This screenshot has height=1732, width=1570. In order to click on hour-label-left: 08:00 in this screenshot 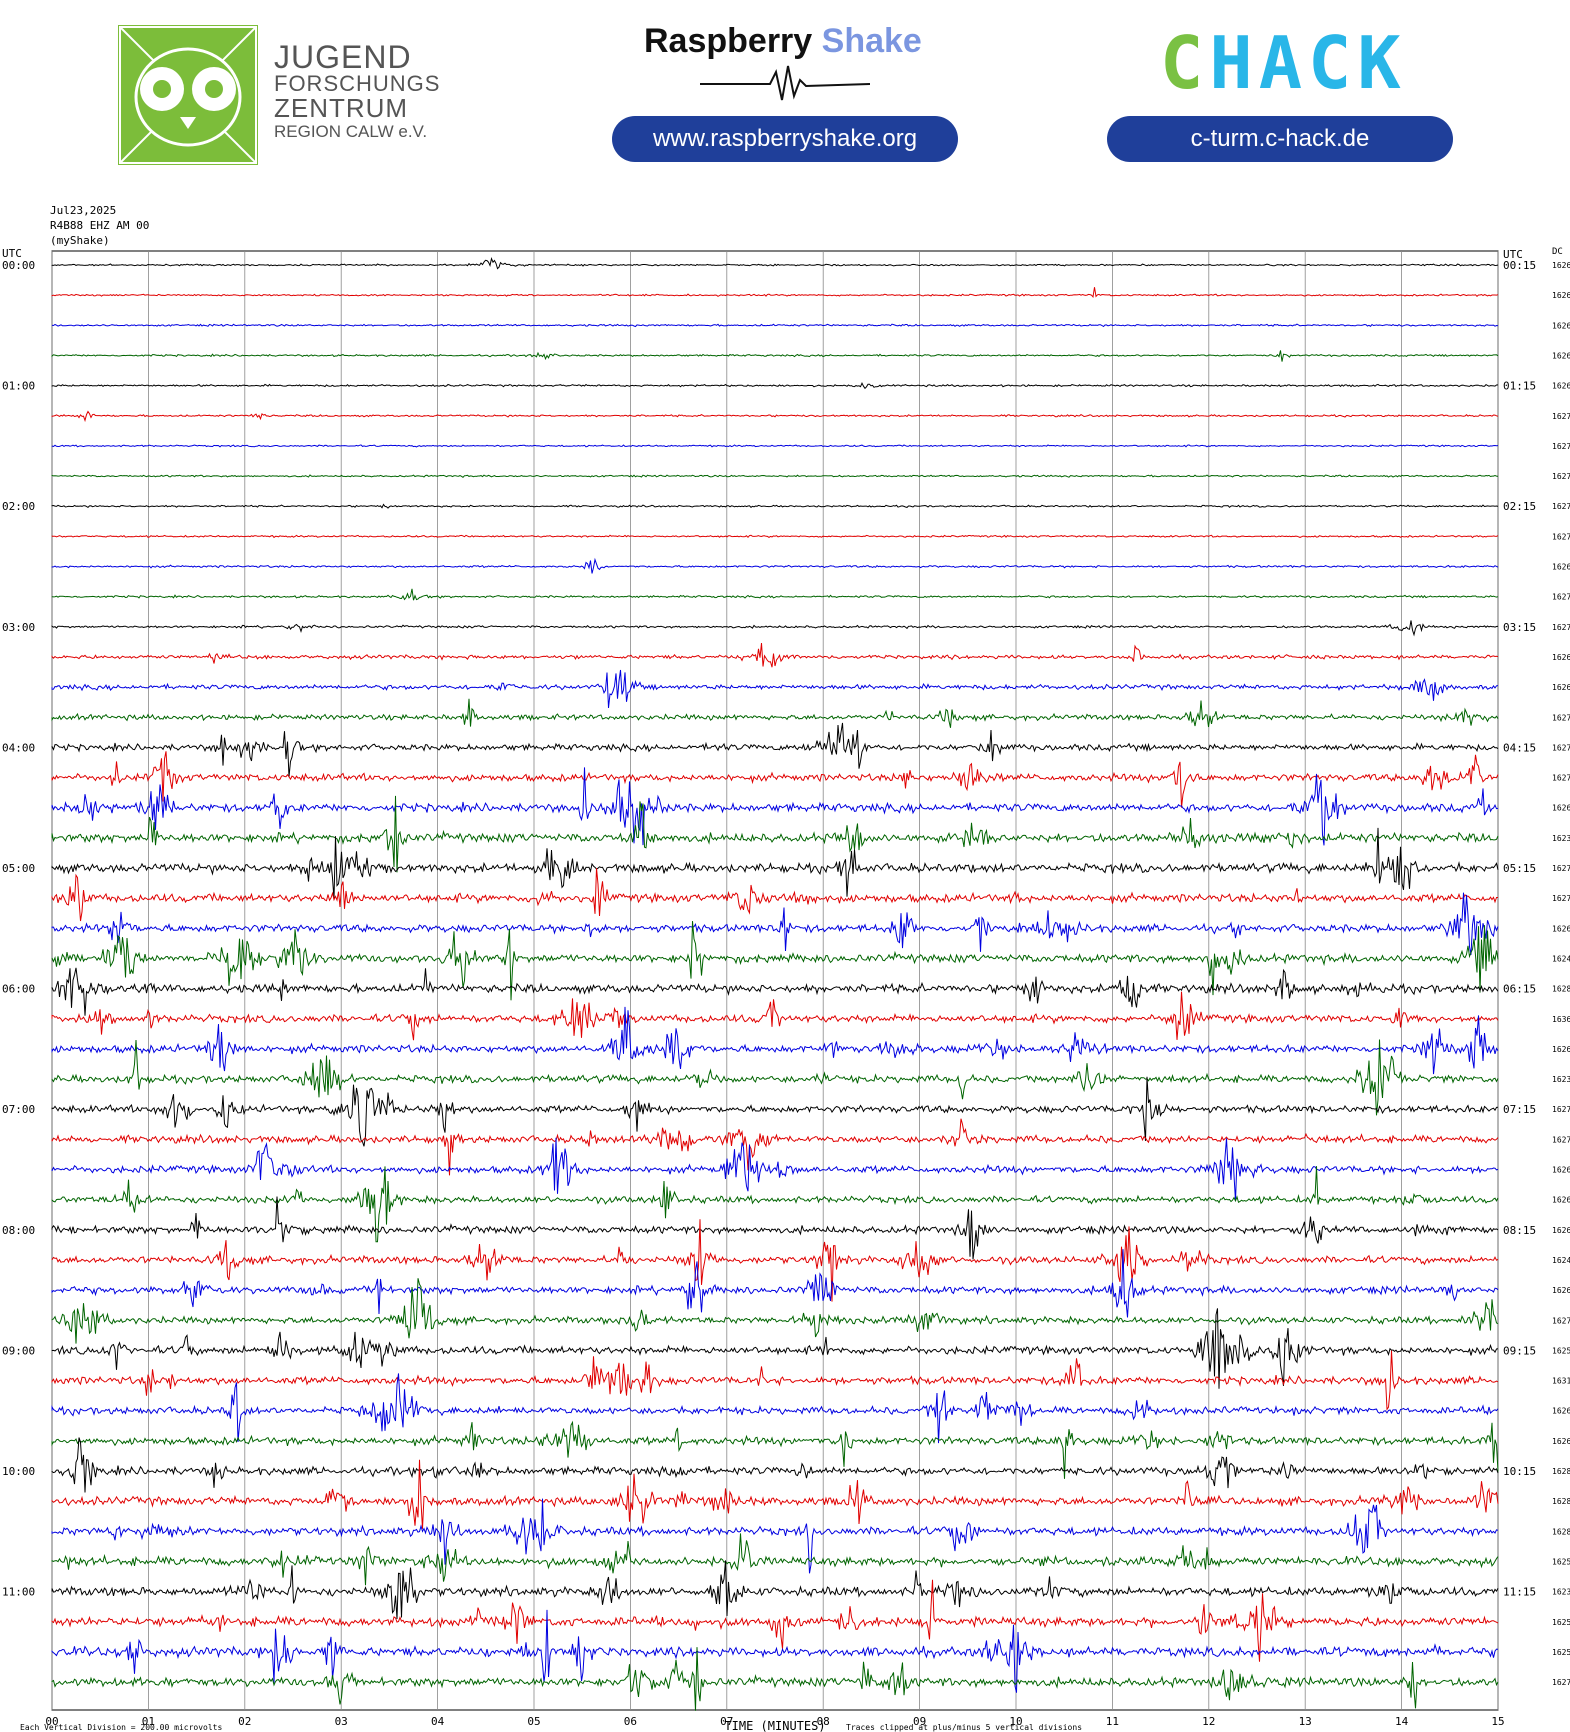, I will do `click(18, 1230)`.